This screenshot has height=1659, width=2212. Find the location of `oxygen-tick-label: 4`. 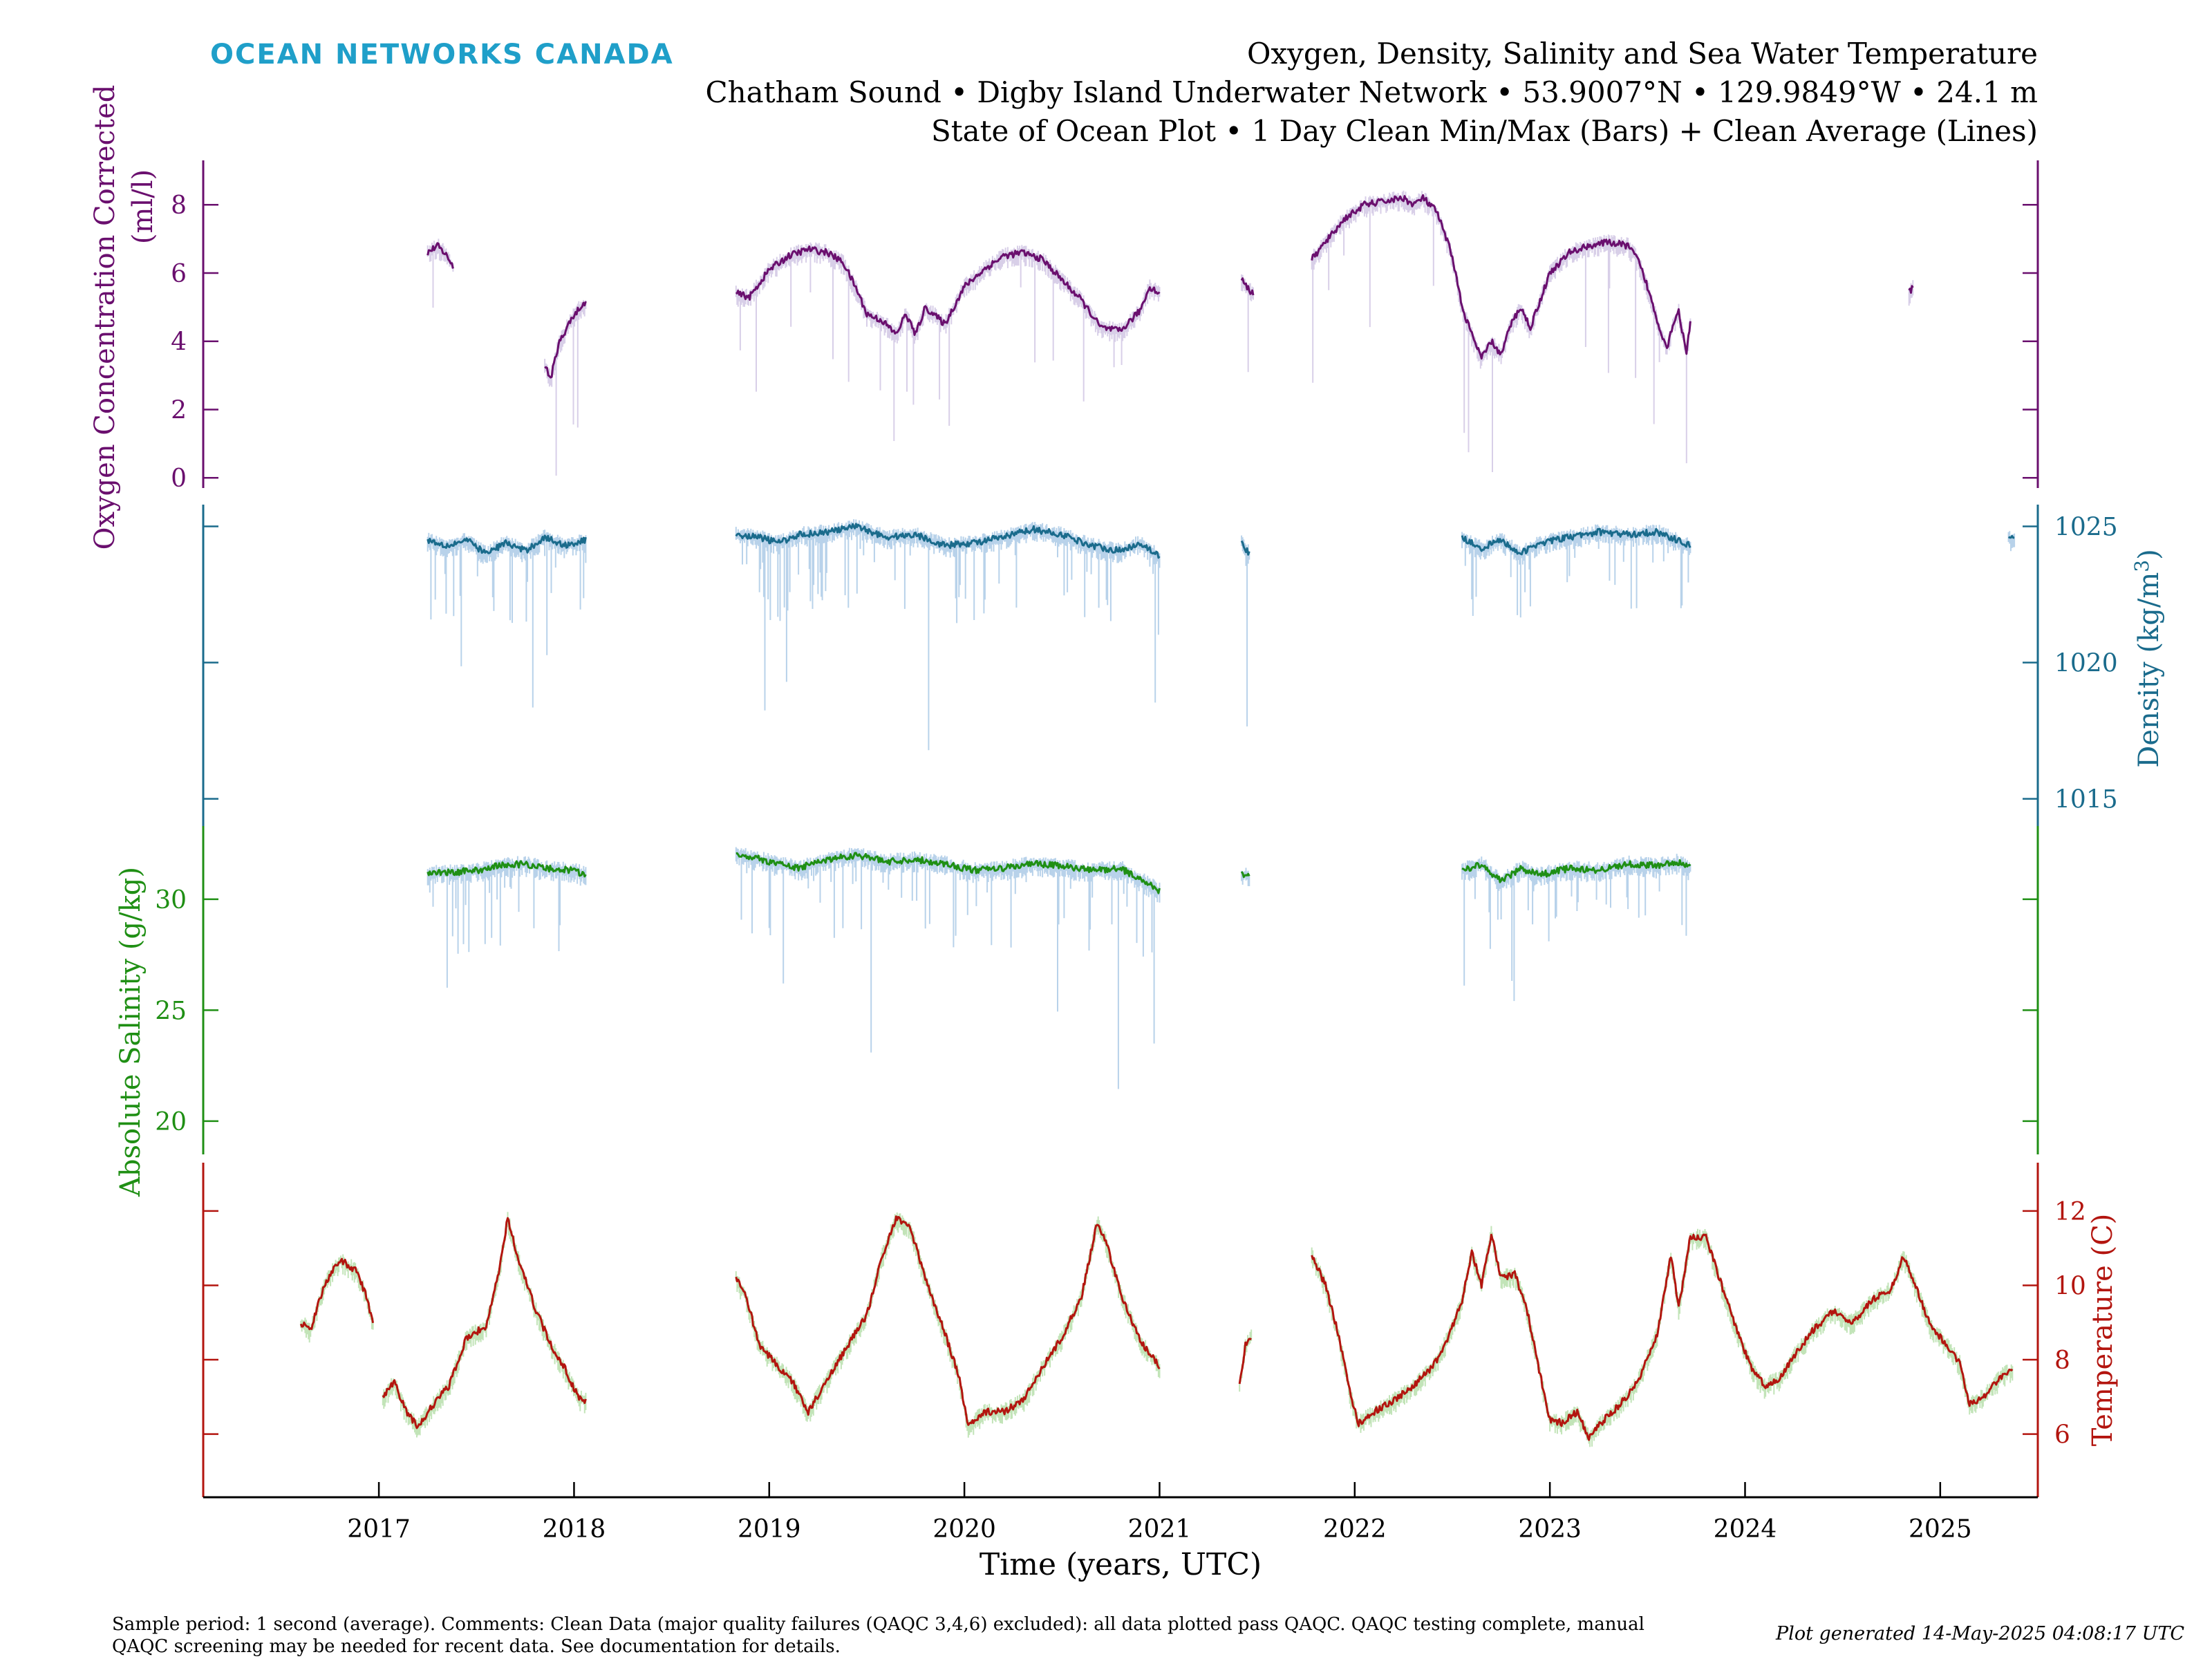

oxygen-tick-label: 4 is located at coordinates (179, 342).